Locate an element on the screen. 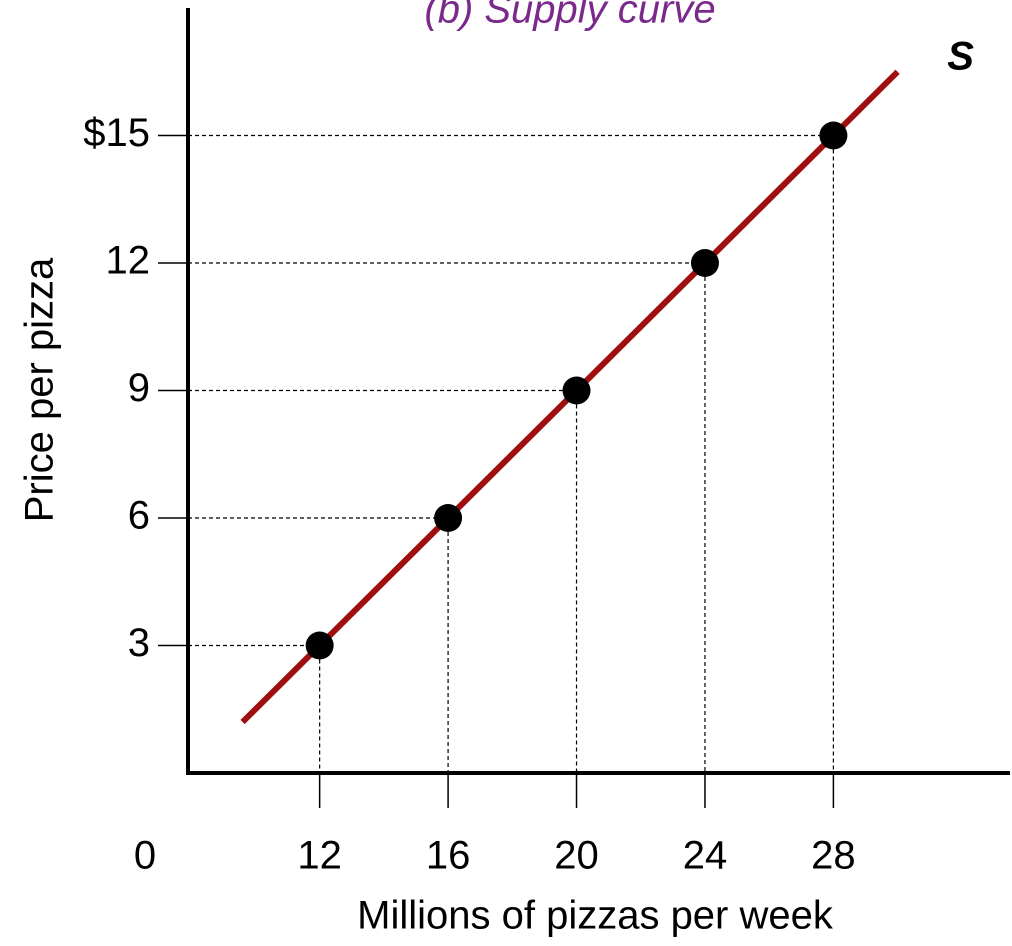 The height and width of the screenshot is (946, 1012). y-tick-label: 12 is located at coordinates (128, 261).